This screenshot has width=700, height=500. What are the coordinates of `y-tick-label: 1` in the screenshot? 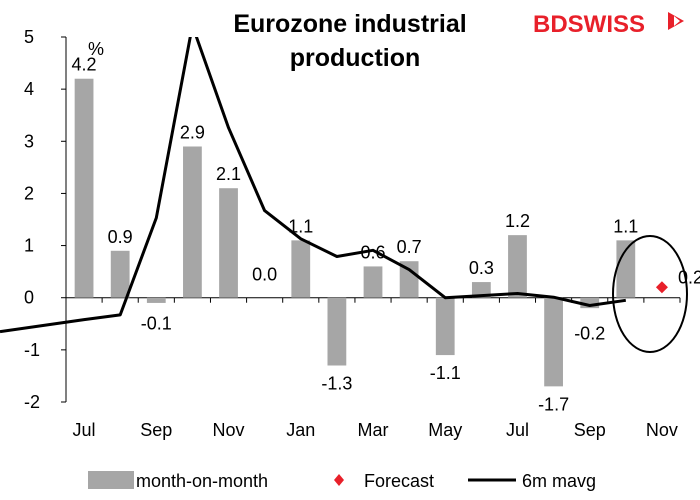 It's located at (29, 246).